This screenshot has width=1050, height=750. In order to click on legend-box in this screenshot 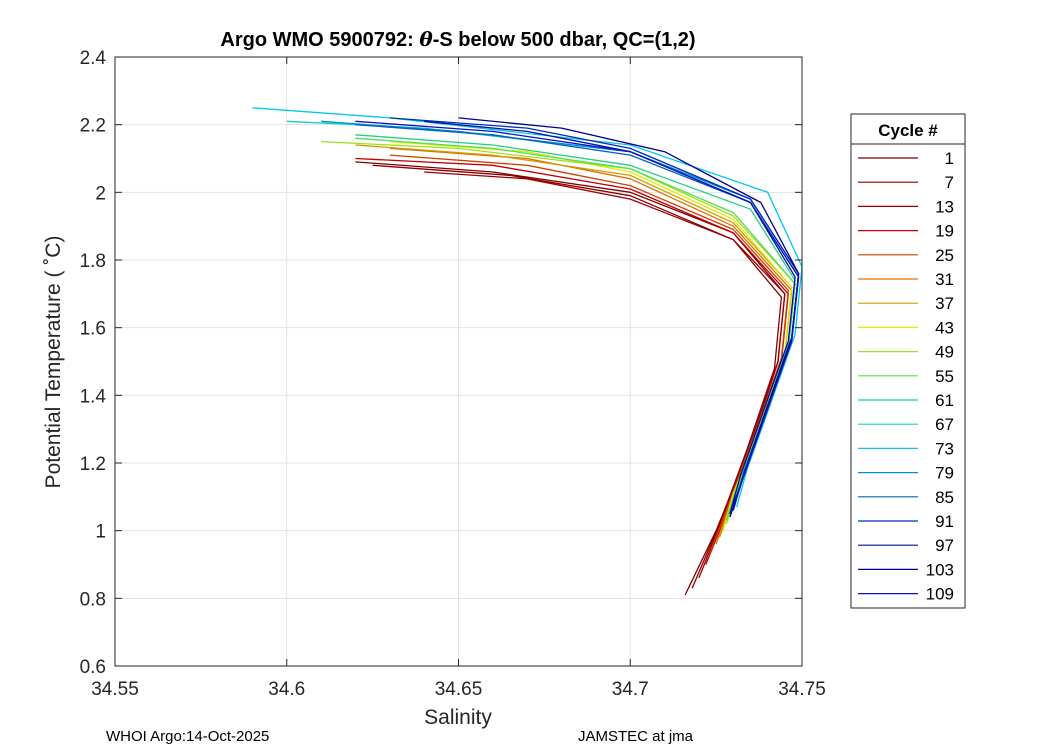, I will do `click(908, 361)`.